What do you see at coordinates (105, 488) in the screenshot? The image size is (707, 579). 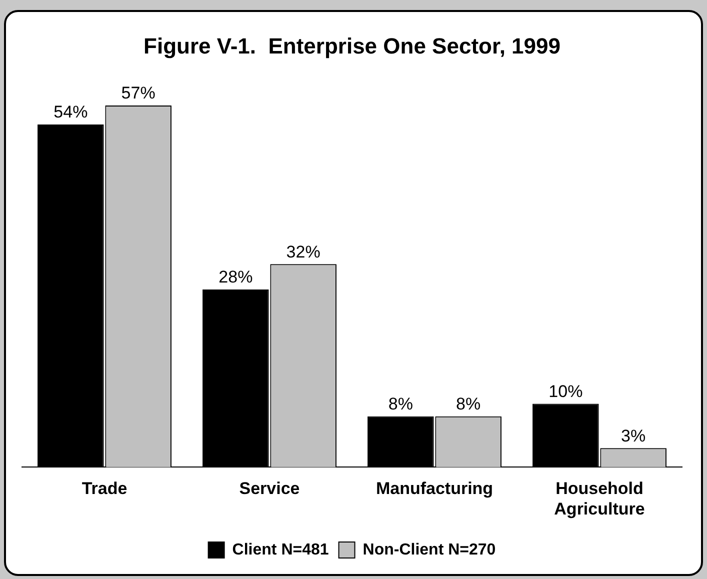 I see `x-tick-label: Trade` at bounding box center [105, 488].